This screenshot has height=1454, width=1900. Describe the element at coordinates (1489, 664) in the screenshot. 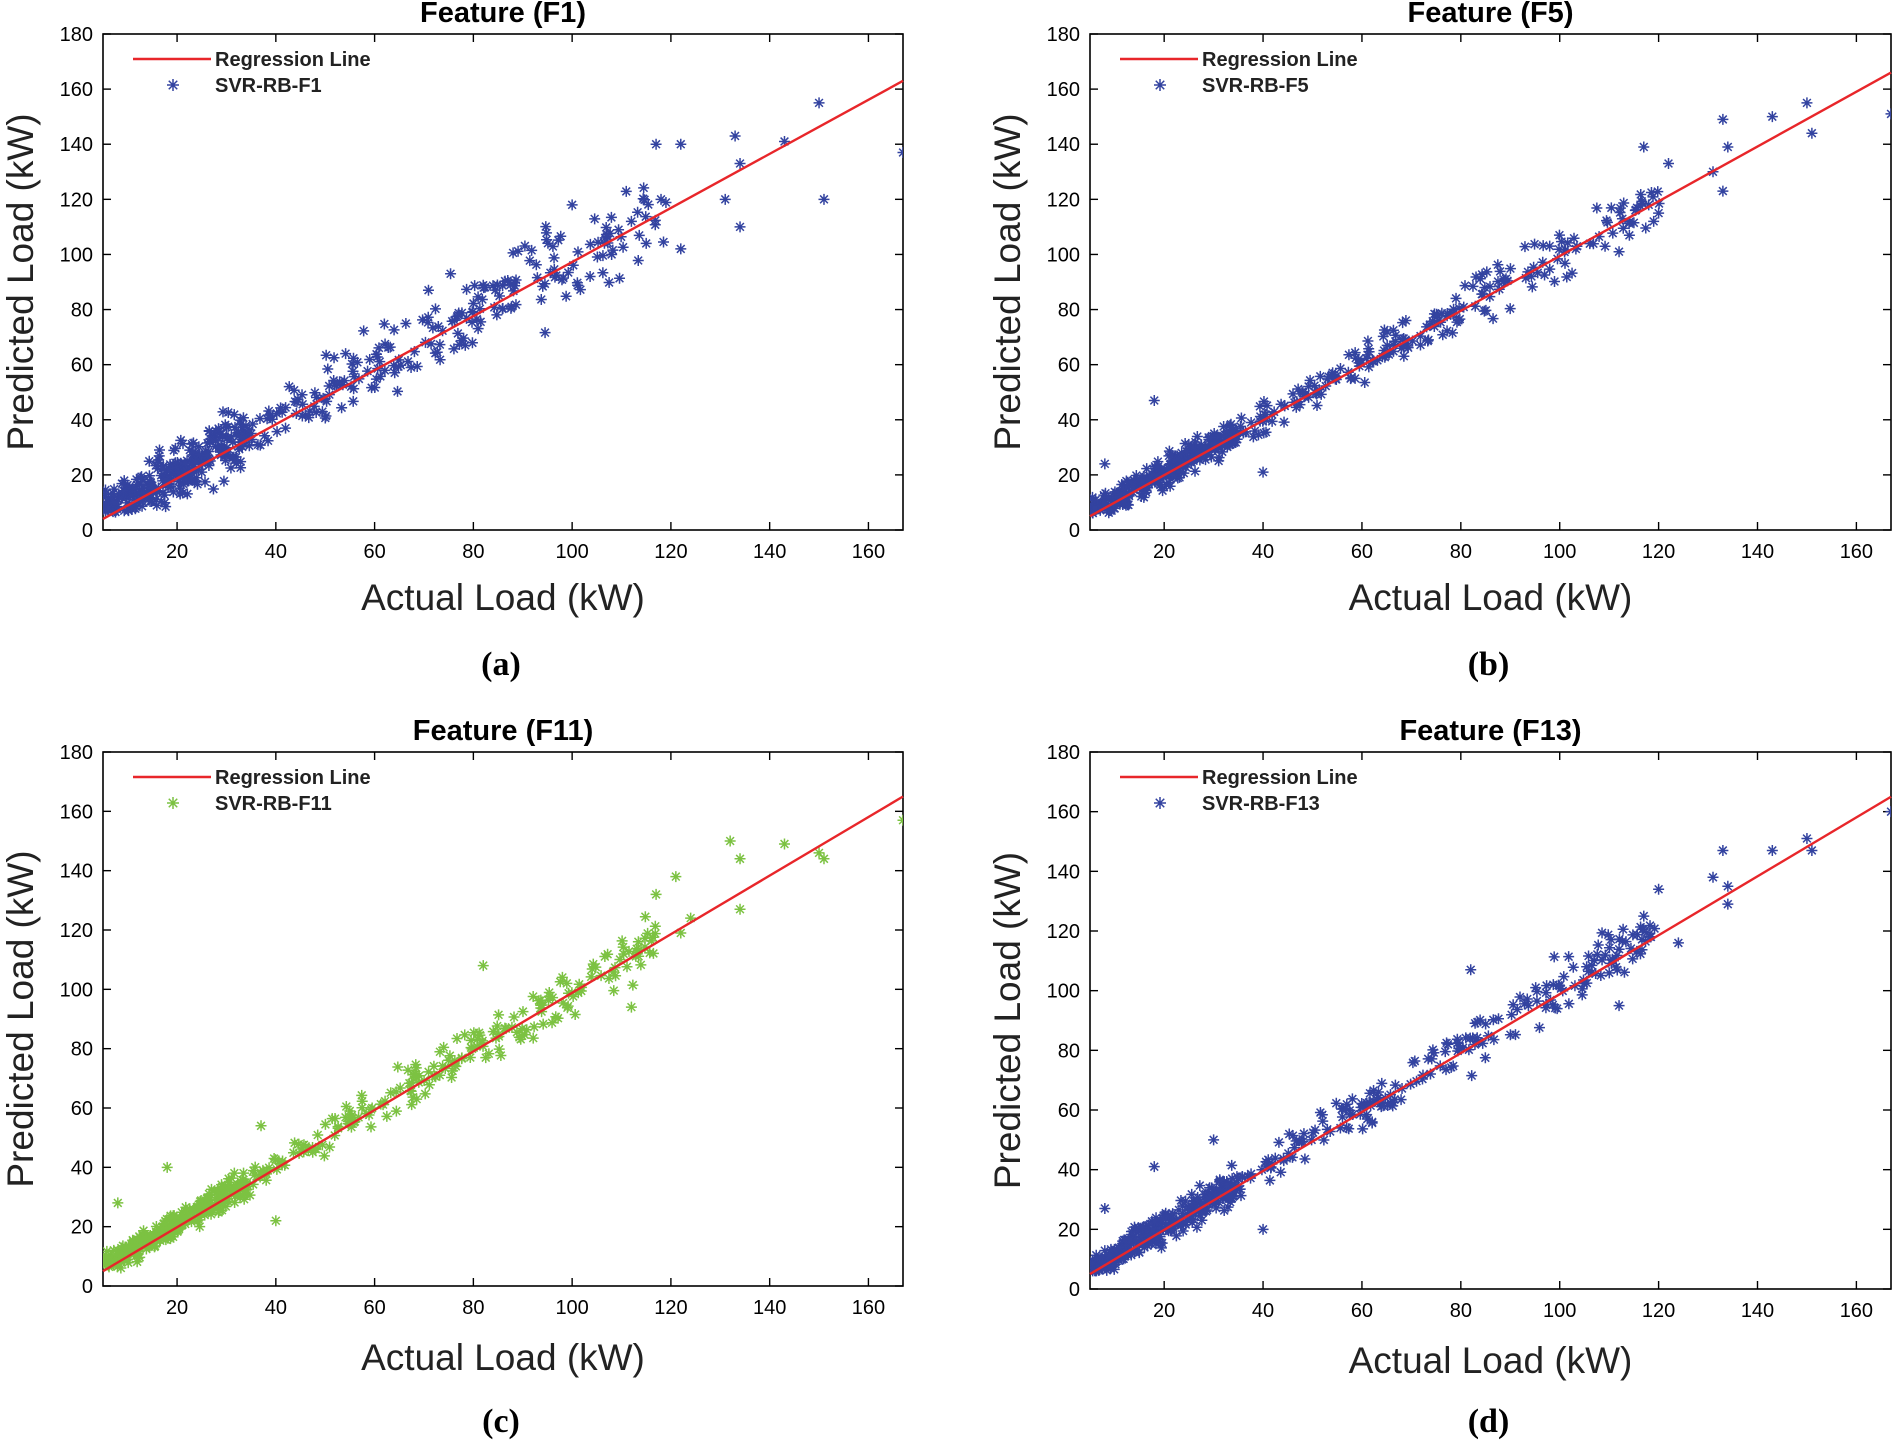

I see `panel-caption: (b)` at that location.